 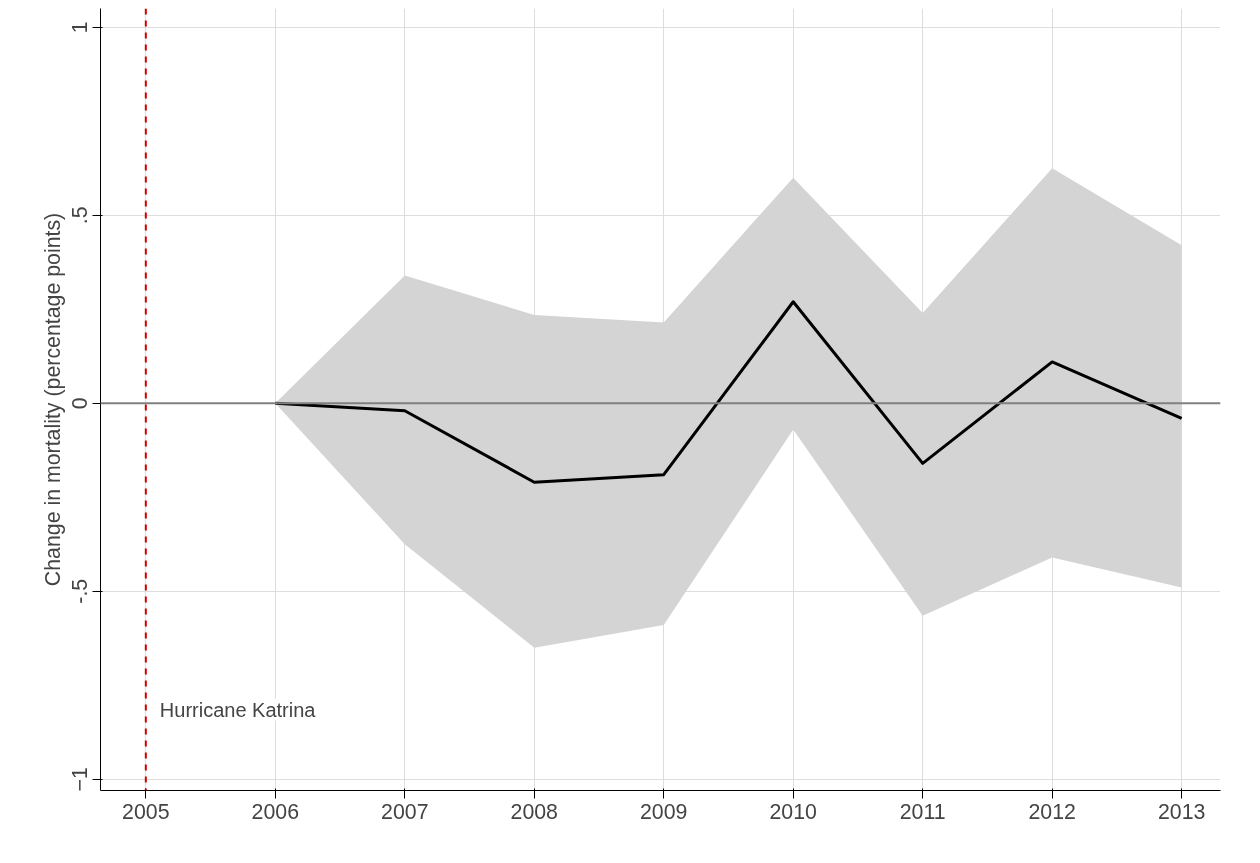 I want to click on y-tick-label: −1, so click(x=80, y=779).